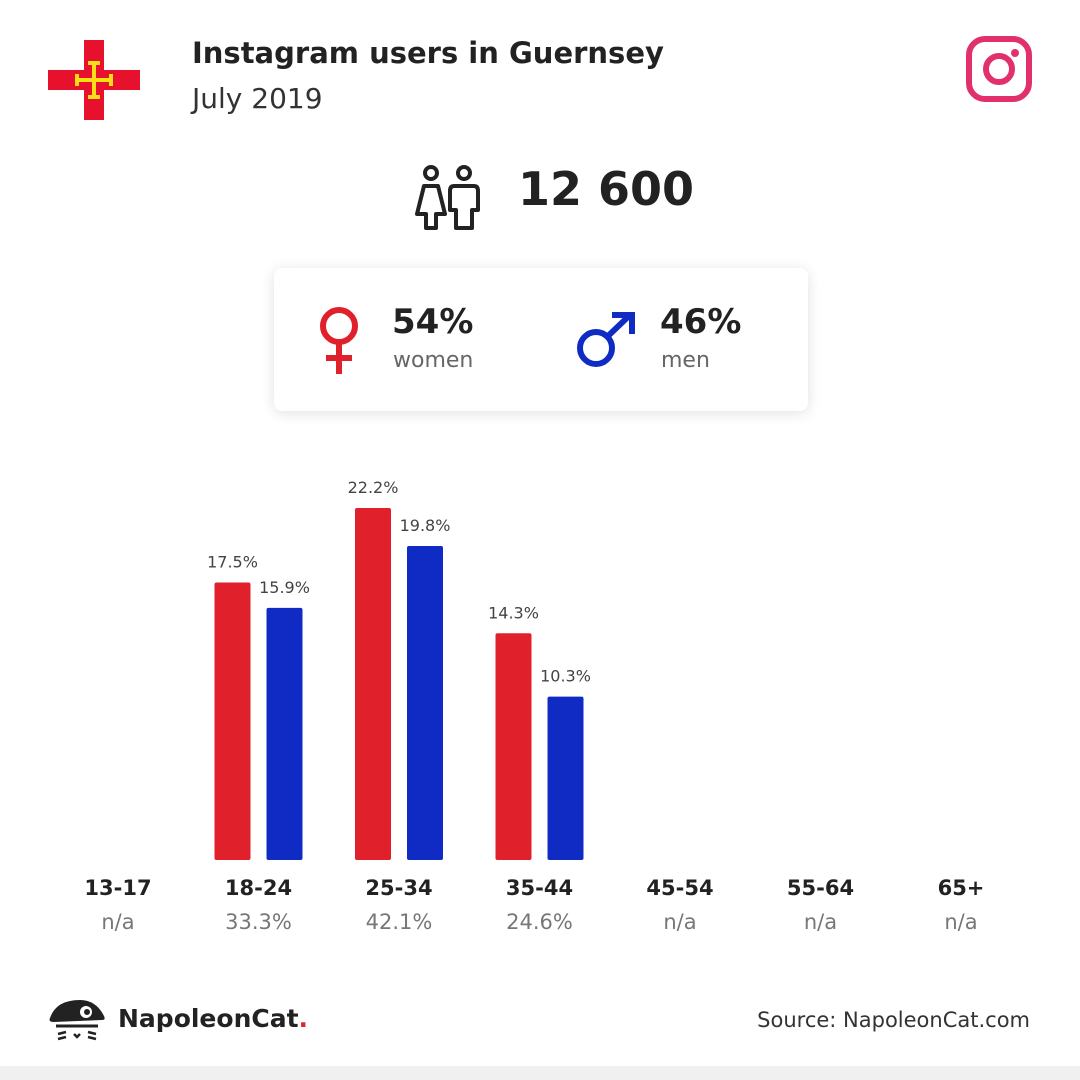 The height and width of the screenshot is (1080, 1080). Describe the element at coordinates (258, 888) in the screenshot. I see `category-label: 18-24` at that location.